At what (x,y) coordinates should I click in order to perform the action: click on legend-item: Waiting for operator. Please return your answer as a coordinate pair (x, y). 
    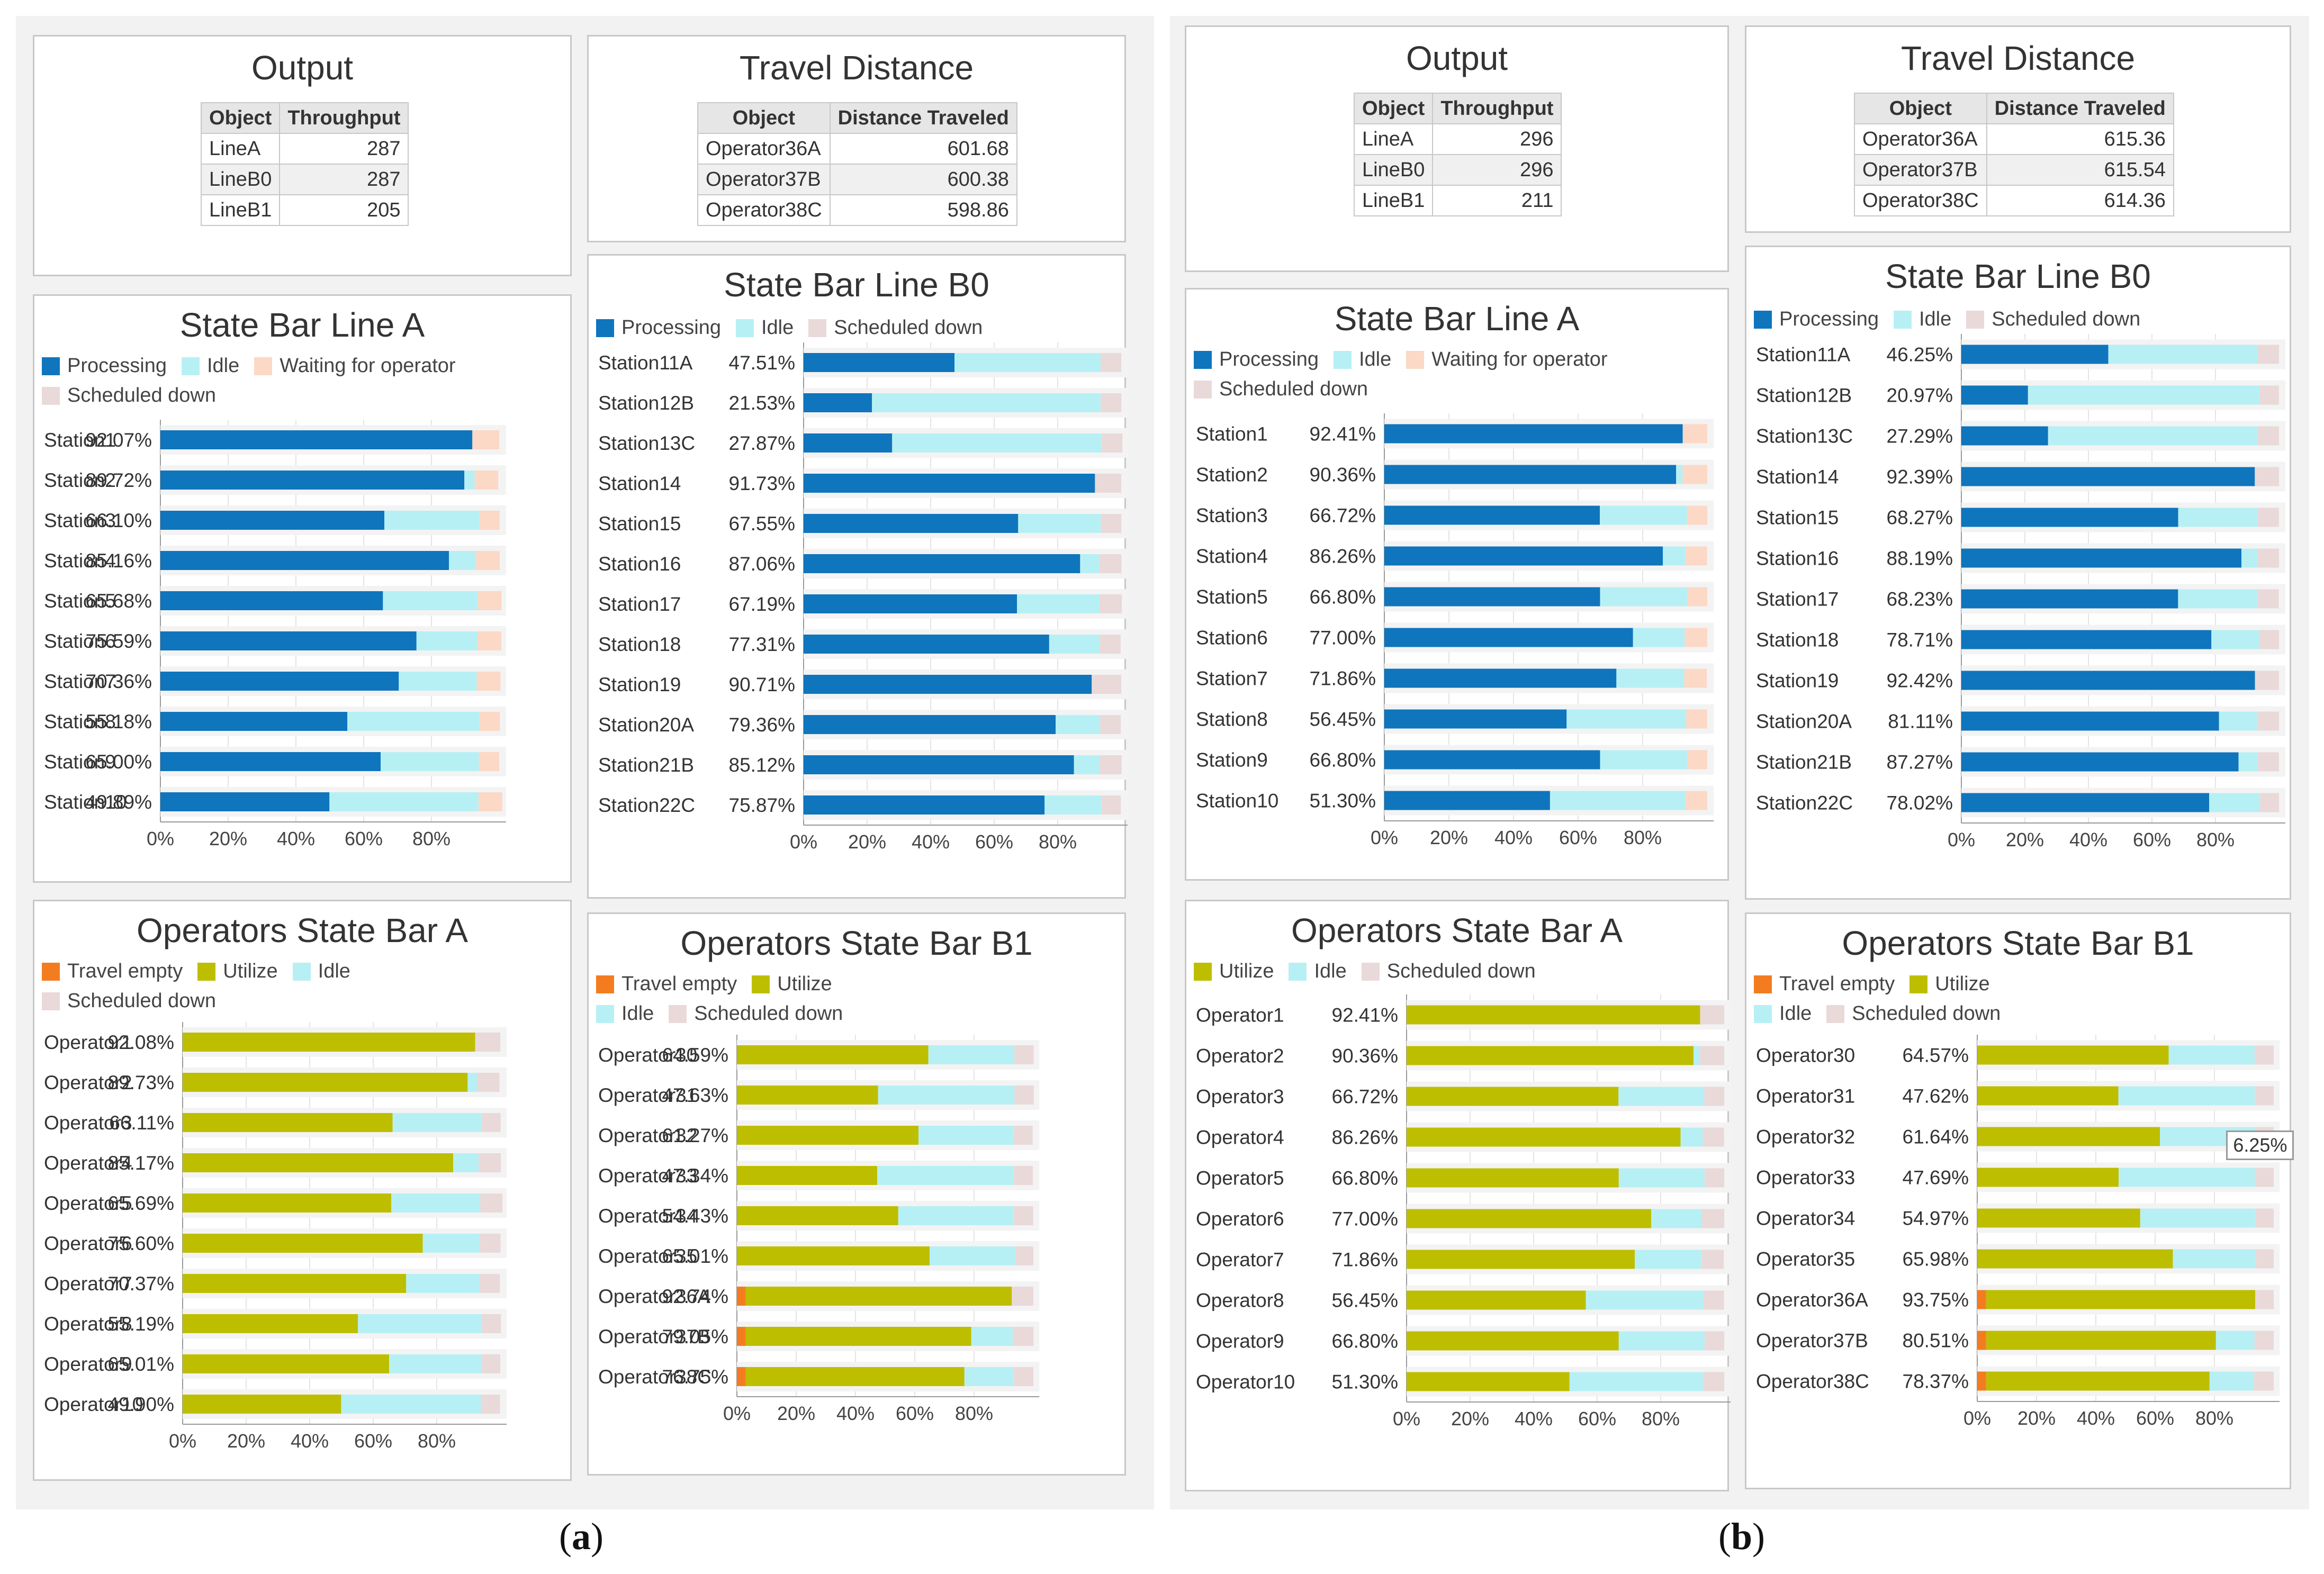
    Looking at the image, I should click on (355, 366).